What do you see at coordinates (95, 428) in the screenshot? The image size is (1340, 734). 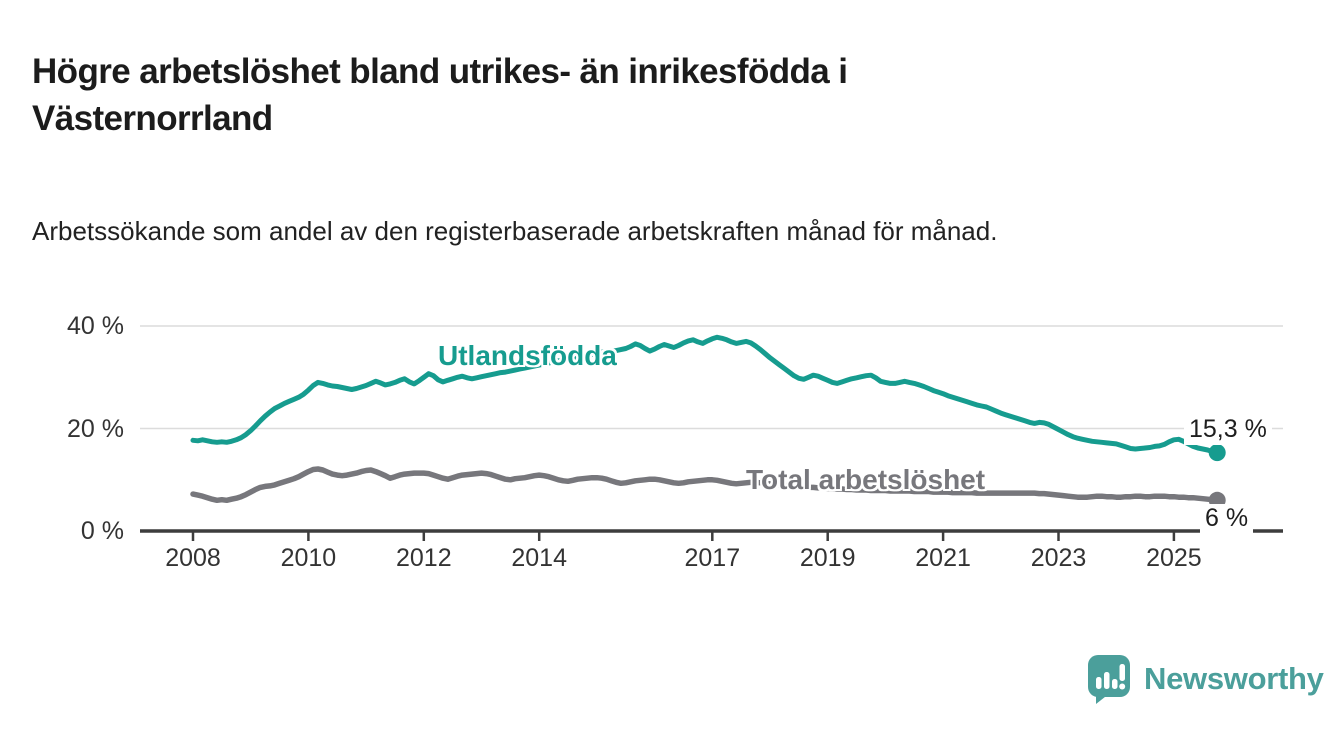 I see `y-tick-label: 20 %` at bounding box center [95, 428].